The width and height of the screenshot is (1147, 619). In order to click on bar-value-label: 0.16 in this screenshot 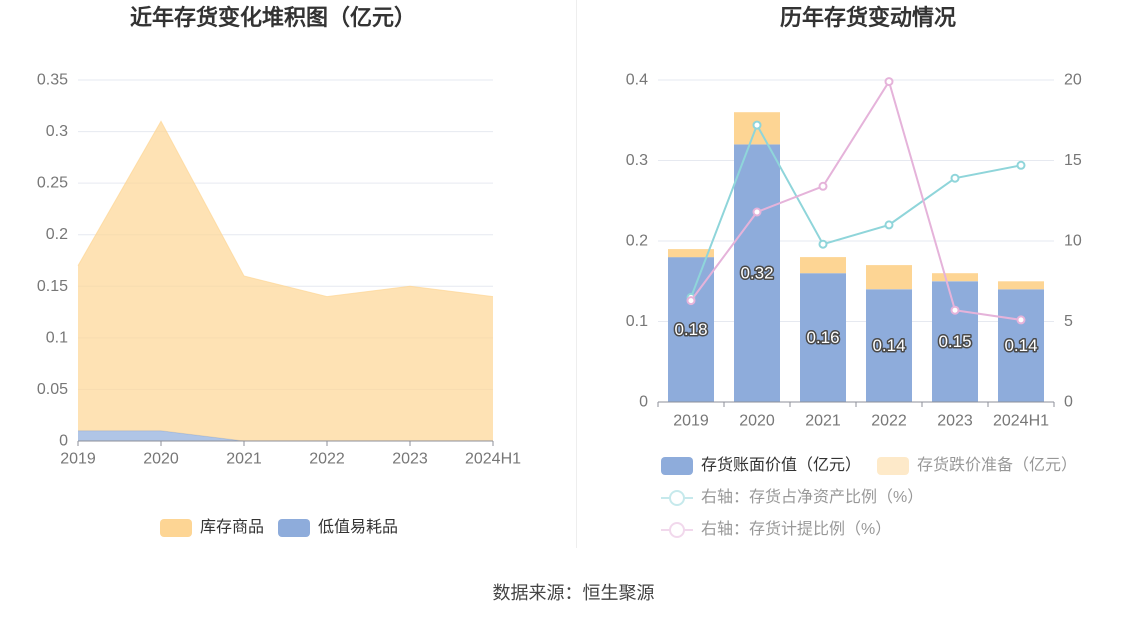, I will do `click(822, 337)`.